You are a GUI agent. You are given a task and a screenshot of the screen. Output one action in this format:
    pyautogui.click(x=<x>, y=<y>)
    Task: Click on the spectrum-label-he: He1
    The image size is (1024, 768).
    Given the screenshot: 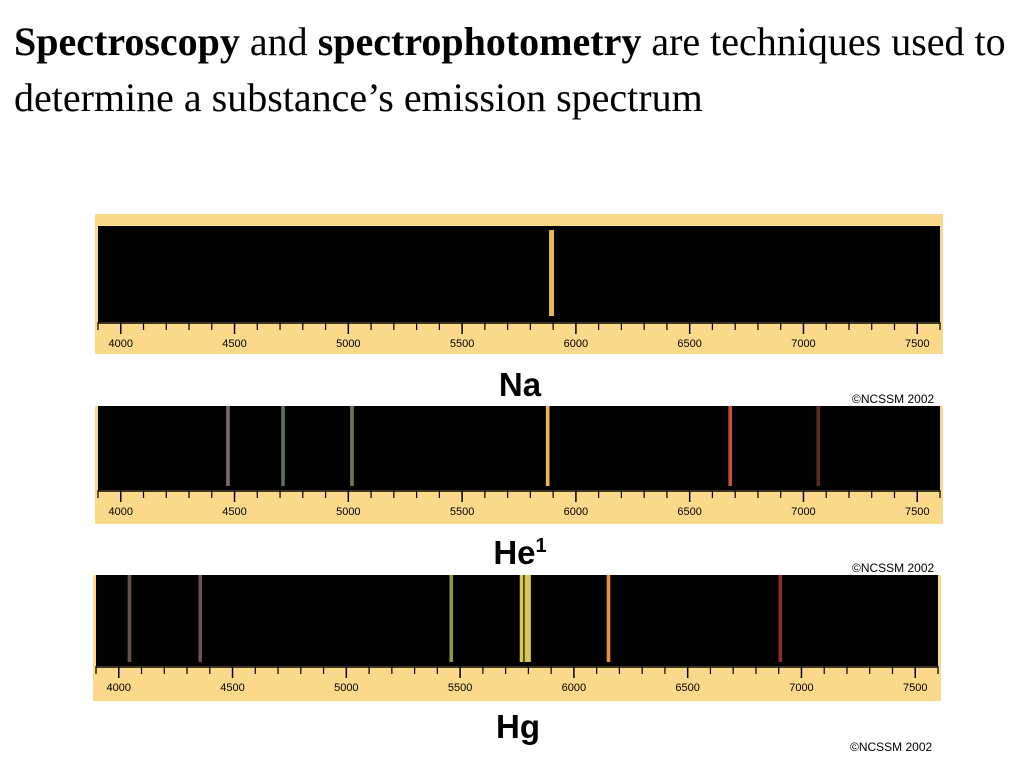 What is the action you would take?
    pyautogui.click(x=520, y=553)
    